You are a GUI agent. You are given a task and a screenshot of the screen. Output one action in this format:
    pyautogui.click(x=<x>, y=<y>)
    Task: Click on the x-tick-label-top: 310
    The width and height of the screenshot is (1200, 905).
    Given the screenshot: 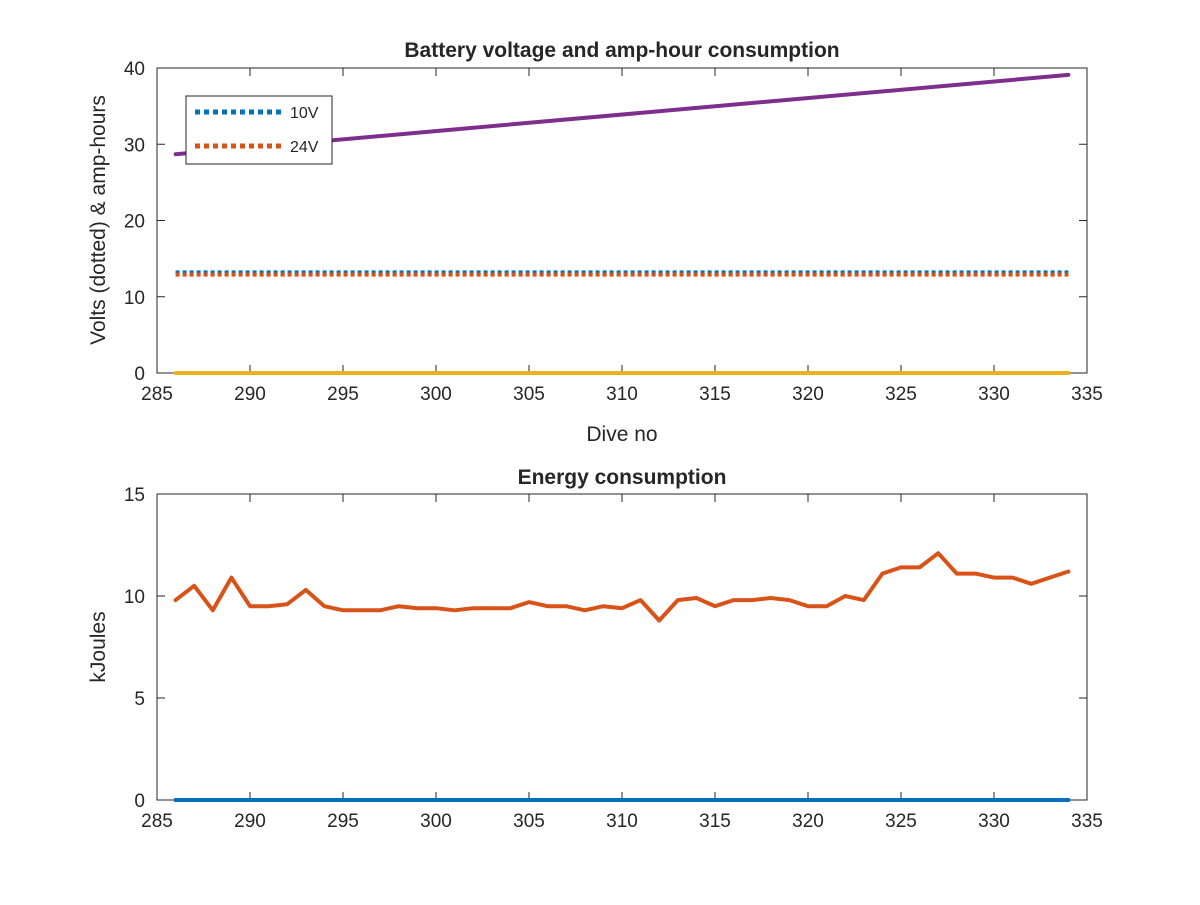 What is the action you would take?
    pyautogui.click(x=622, y=394)
    